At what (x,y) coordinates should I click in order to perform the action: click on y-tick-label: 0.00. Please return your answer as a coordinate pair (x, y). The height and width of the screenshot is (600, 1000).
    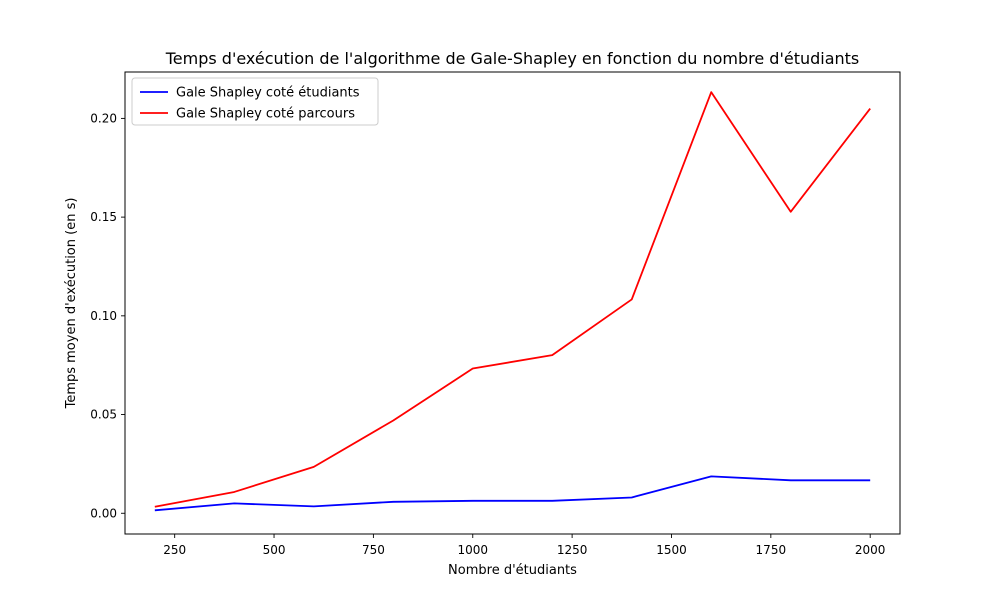
    Looking at the image, I should click on (103, 513).